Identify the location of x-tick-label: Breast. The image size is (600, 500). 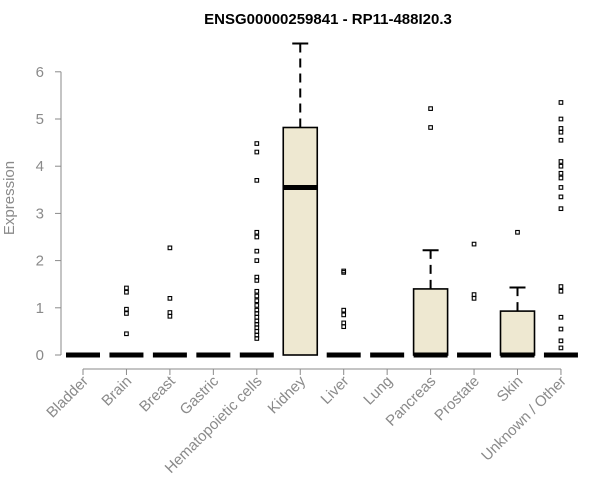
(157, 393).